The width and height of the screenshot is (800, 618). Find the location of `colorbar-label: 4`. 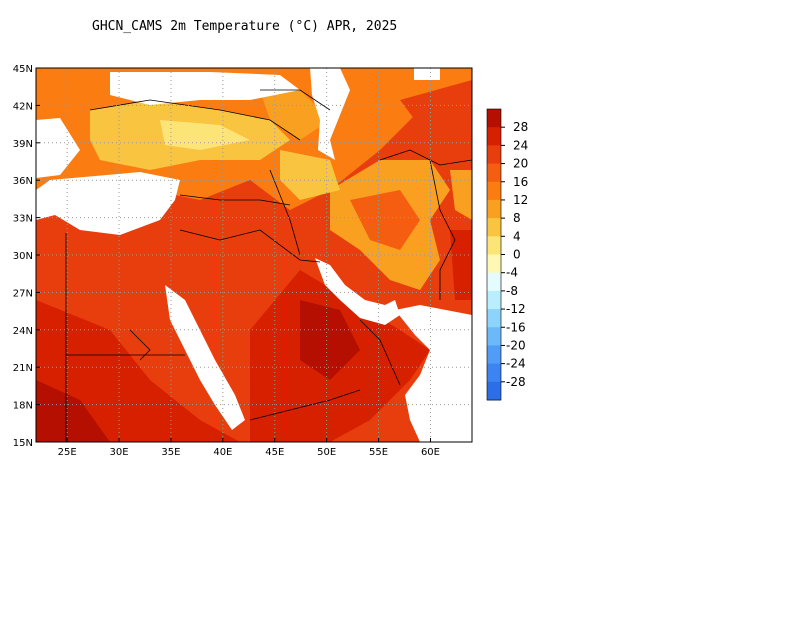

colorbar-label: 4 is located at coordinates (517, 236).